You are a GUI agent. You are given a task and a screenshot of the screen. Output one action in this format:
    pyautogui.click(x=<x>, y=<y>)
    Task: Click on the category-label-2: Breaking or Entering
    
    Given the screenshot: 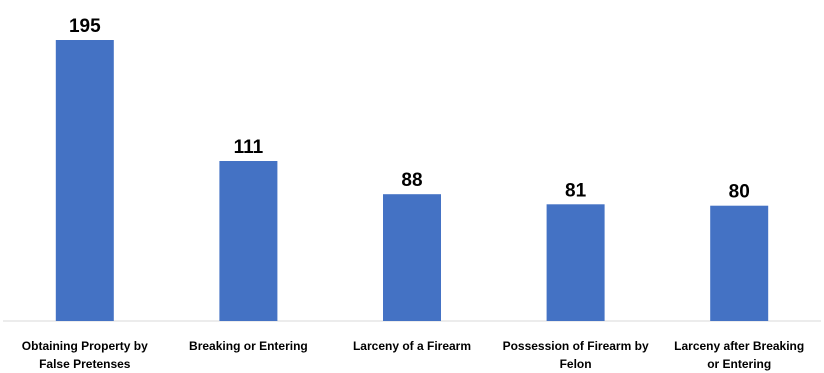 What is the action you would take?
    pyautogui.click(x=248, y=346)
    